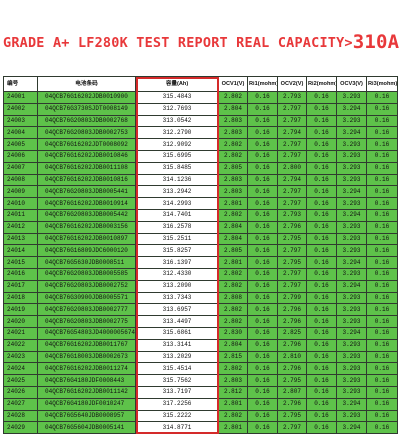 The width and height of the screenshot is (400, 434). I want to click on cell-no: 24010, so click(20, 203).